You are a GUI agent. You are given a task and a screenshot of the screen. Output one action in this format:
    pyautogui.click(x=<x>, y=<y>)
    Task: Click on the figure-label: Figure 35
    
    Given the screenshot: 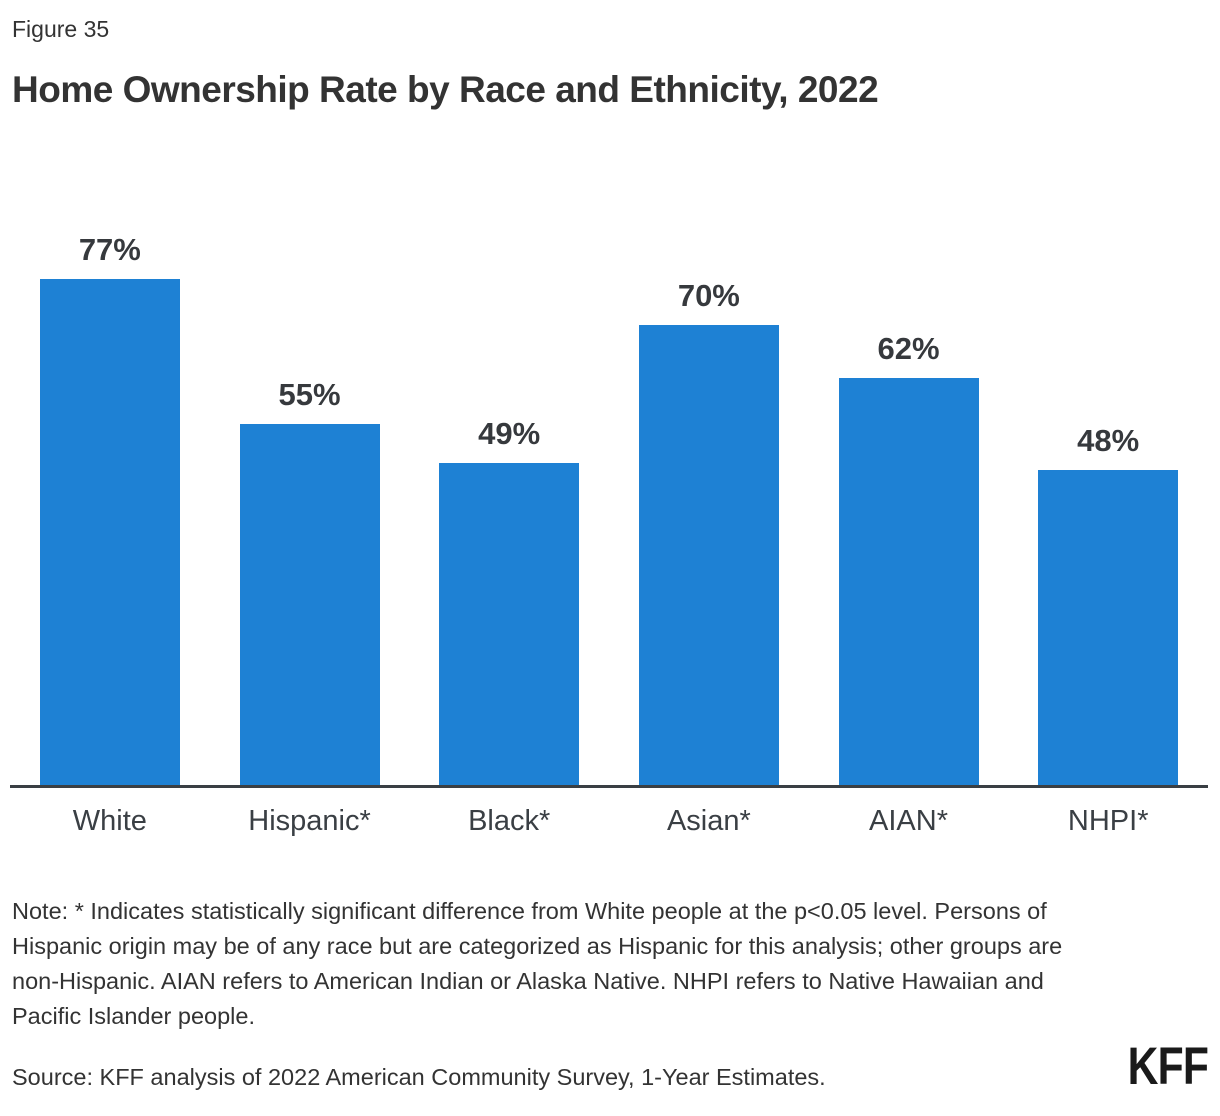 What is the action you would take?
    pyautogui.click(x=61, y=29)
    